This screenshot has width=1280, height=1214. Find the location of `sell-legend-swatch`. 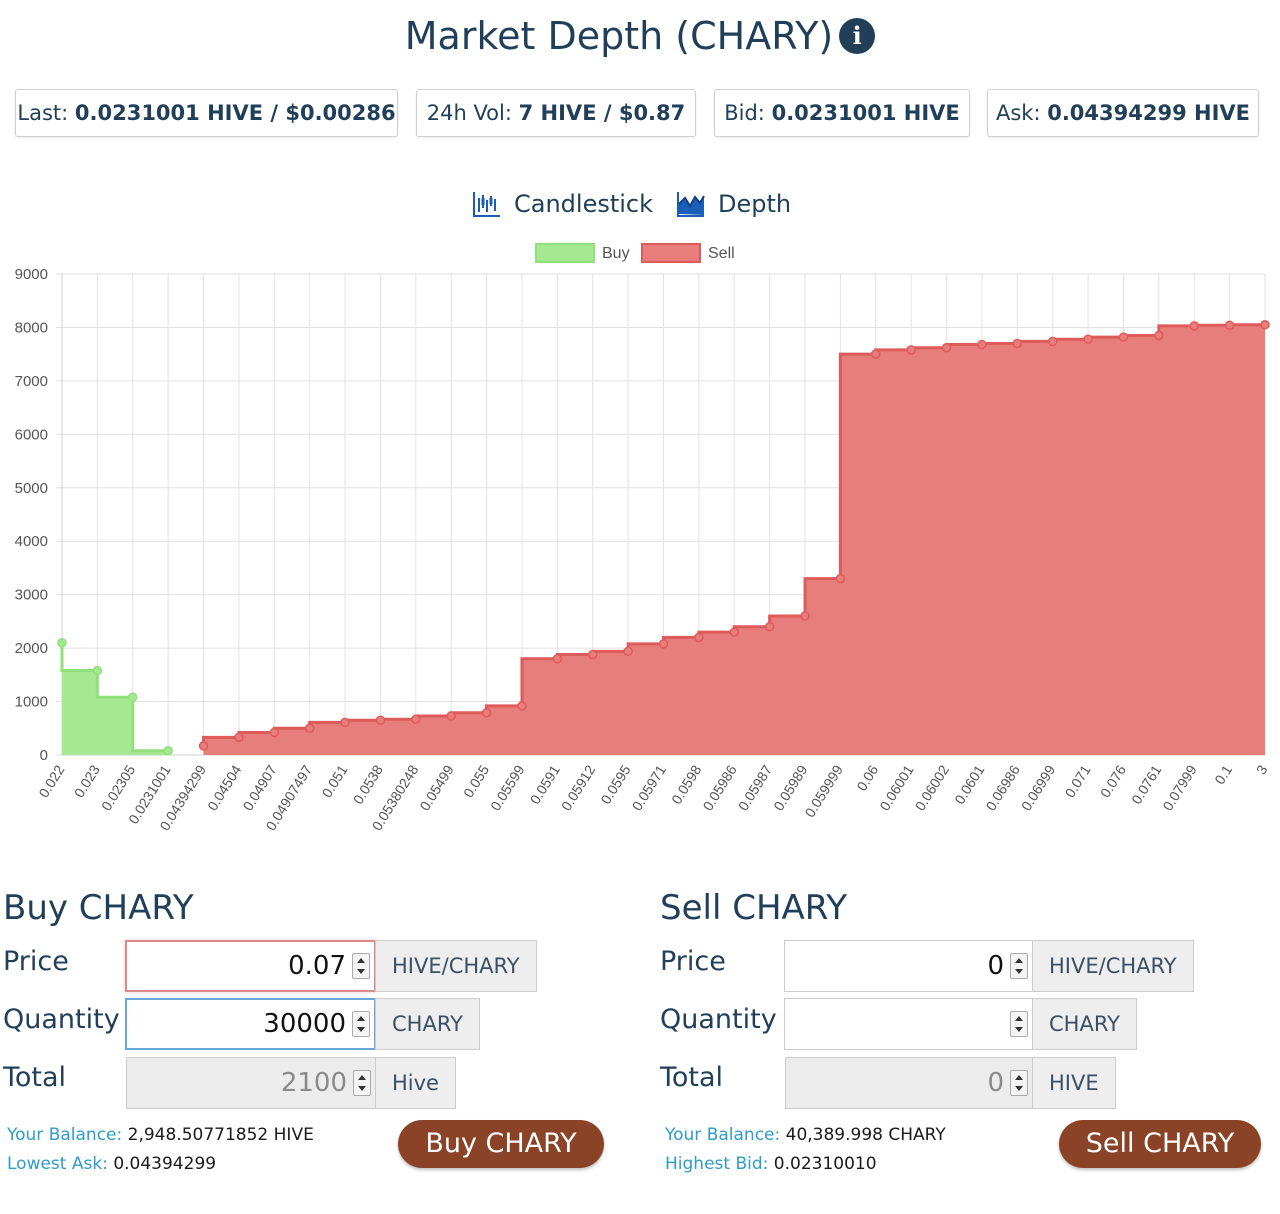

sell-legend-swatch is located at coordinates (671, 253).